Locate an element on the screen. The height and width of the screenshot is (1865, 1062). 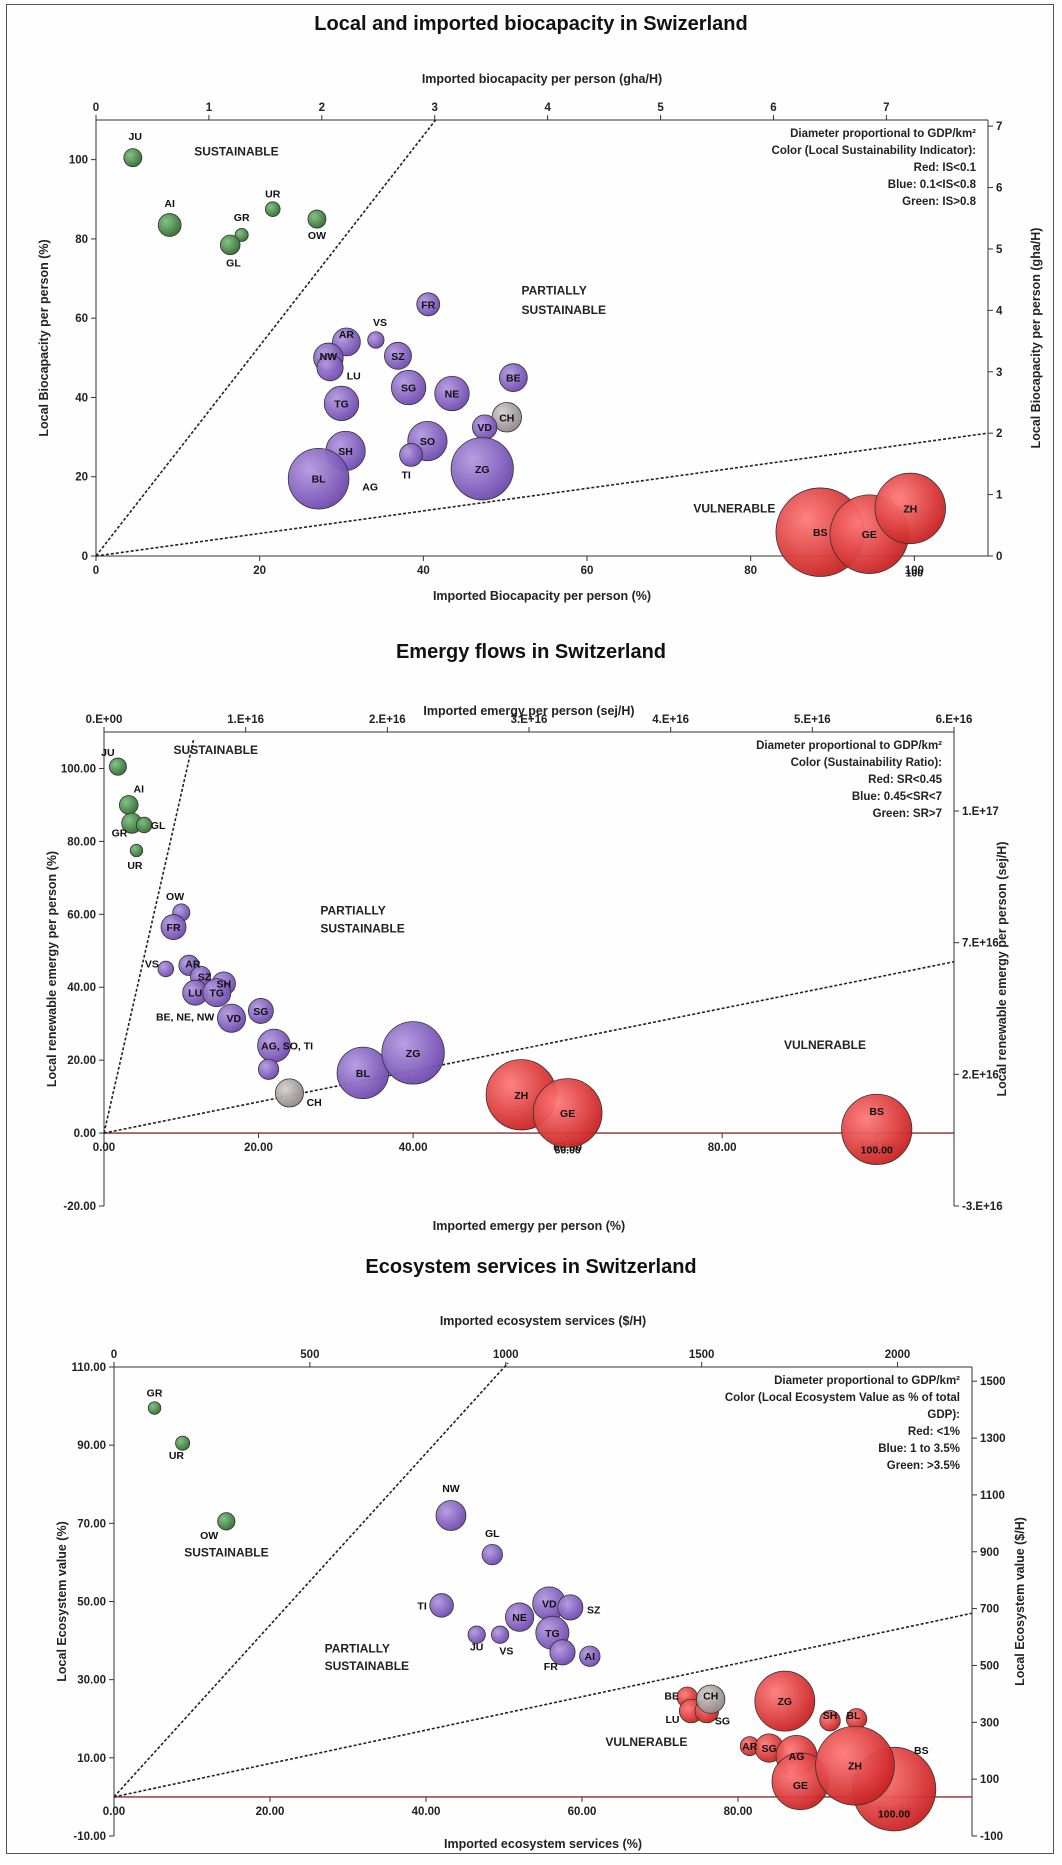
y2-tick-label: 900 is located at coordinates (989, 1553).